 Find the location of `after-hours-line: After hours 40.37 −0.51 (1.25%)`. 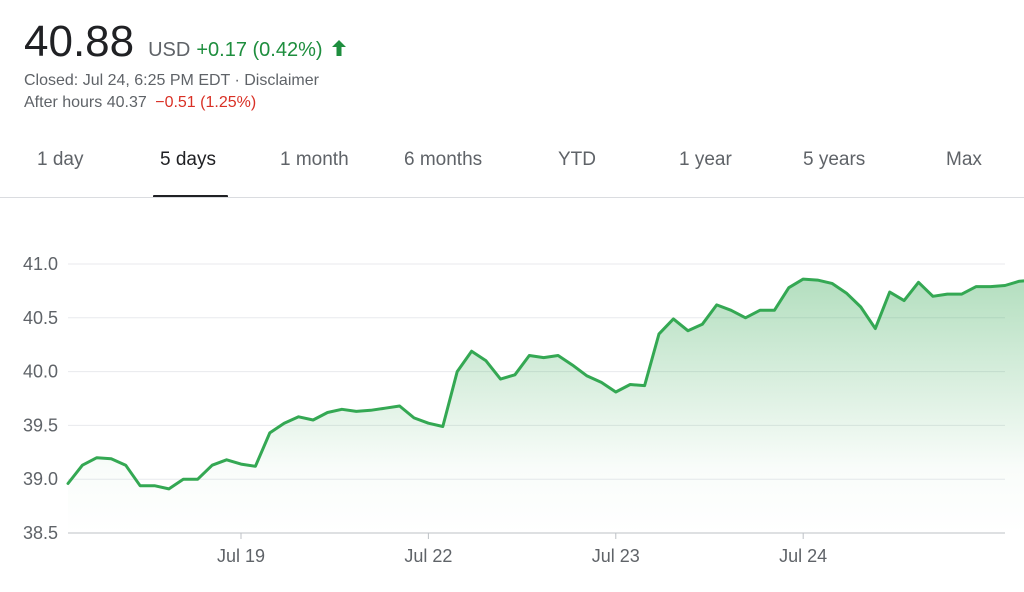

after-hours-line: After hours 40.37 −0.51 (1.25%) is located at coordinates (185, 103).